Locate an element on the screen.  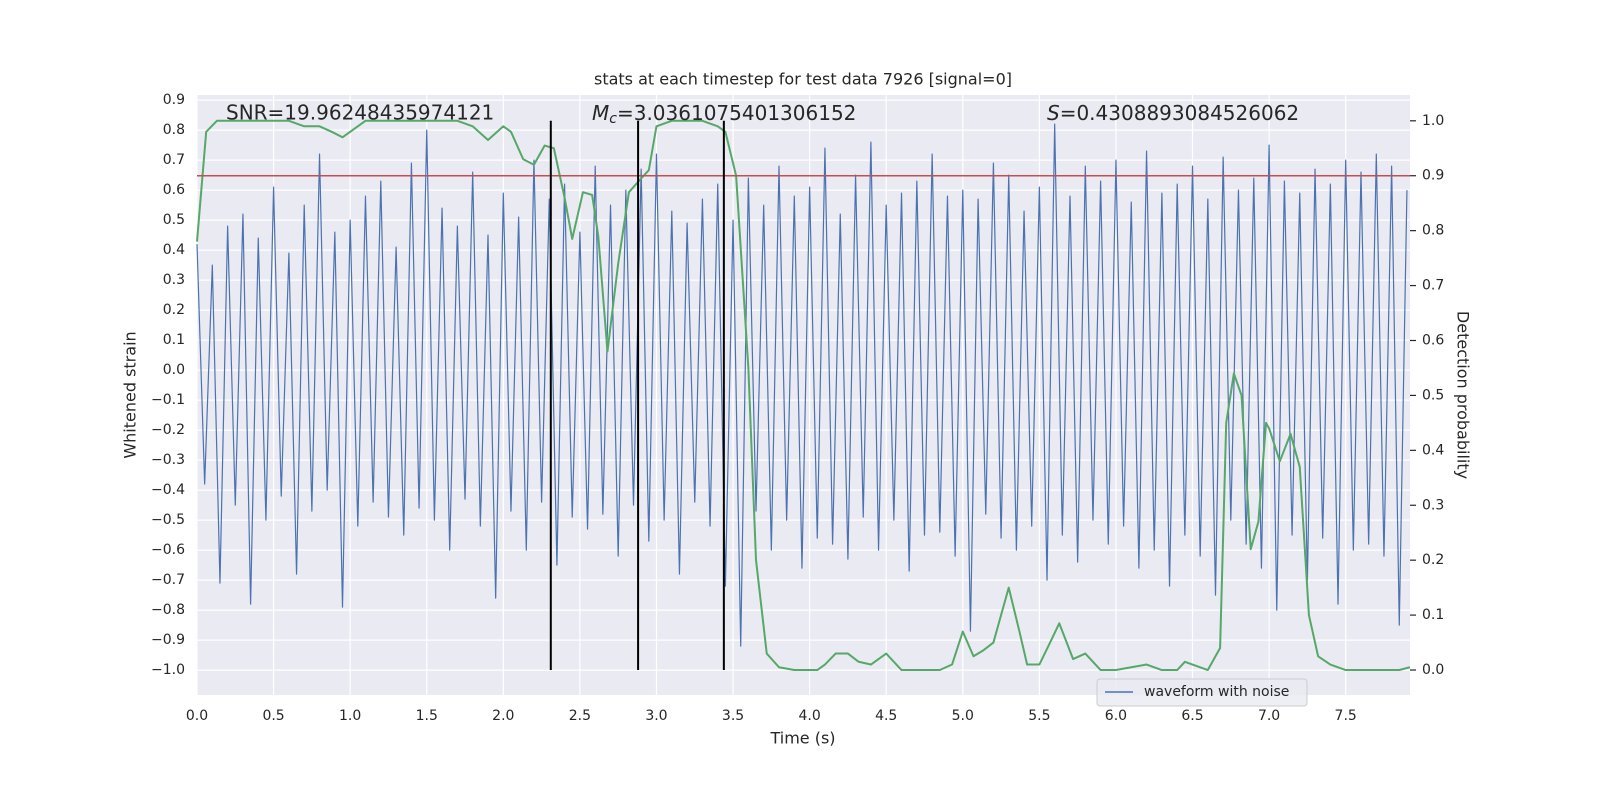
x-tick-label: 7.0 is located at coordinates (1269, 716).